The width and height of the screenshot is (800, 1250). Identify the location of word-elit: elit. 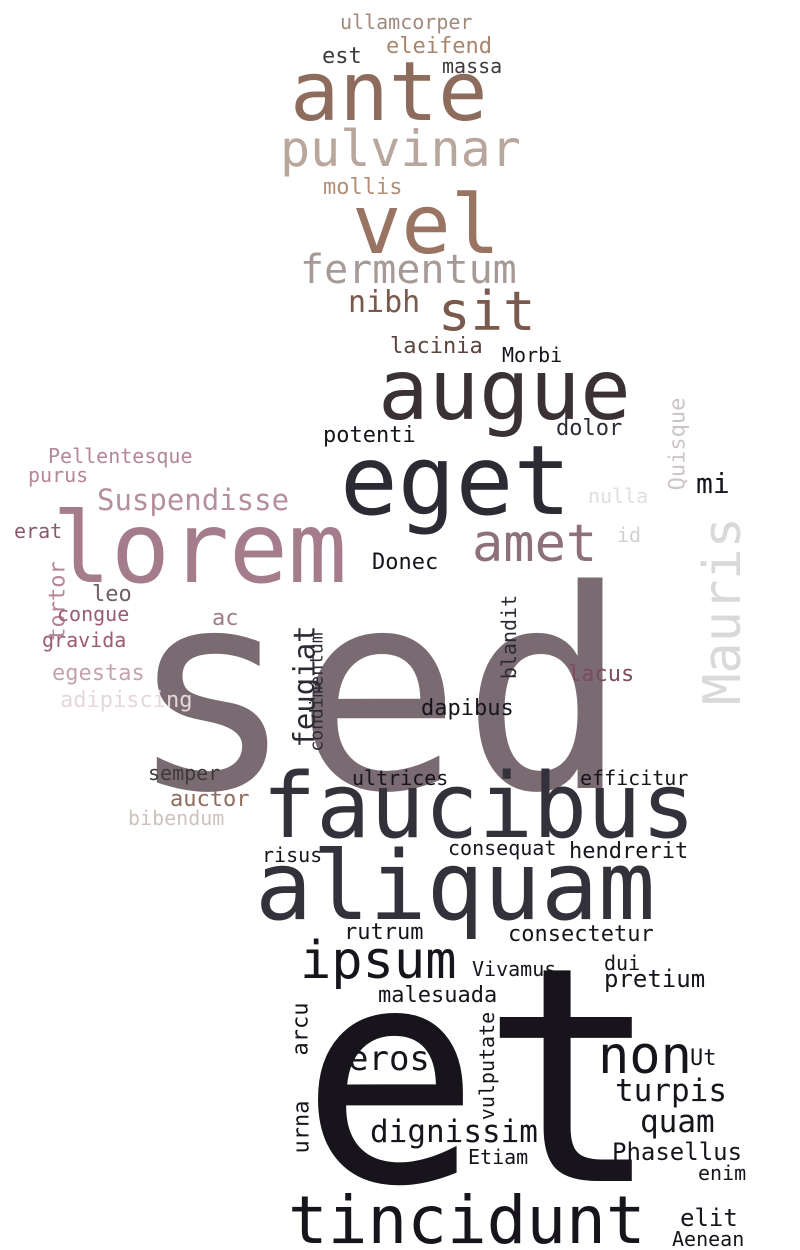
(709, 1218).